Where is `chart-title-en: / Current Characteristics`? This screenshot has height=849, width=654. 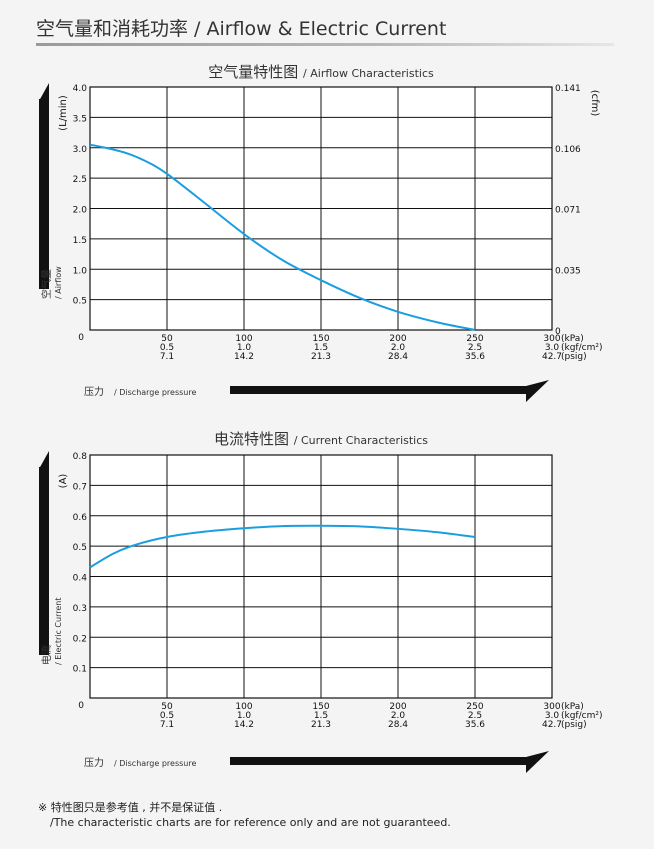 chart-title-en: / Current Characteristics is located at coordinates (361, 440).